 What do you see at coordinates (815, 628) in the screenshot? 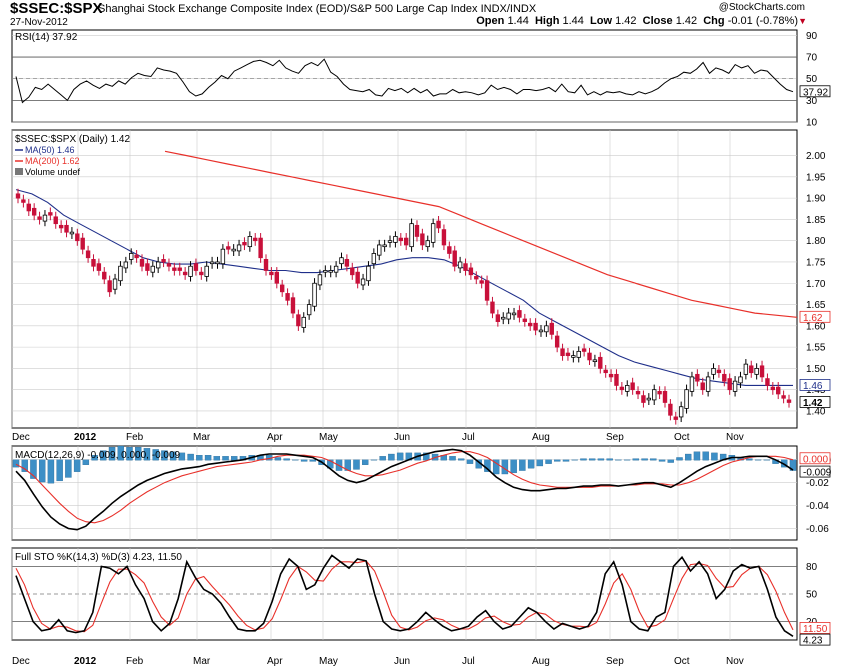
I see `sto-d-last-label-box` at bounding box center [815, 628].